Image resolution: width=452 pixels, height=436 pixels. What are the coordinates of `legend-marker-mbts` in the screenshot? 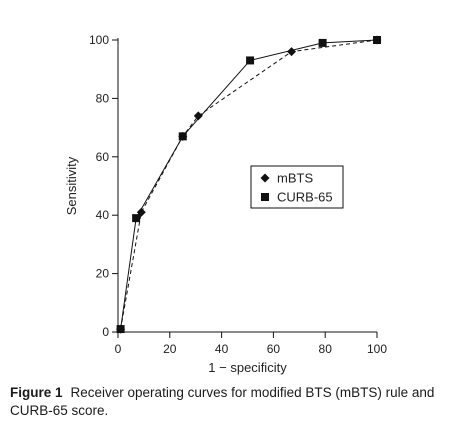 It's located at (265, 178).